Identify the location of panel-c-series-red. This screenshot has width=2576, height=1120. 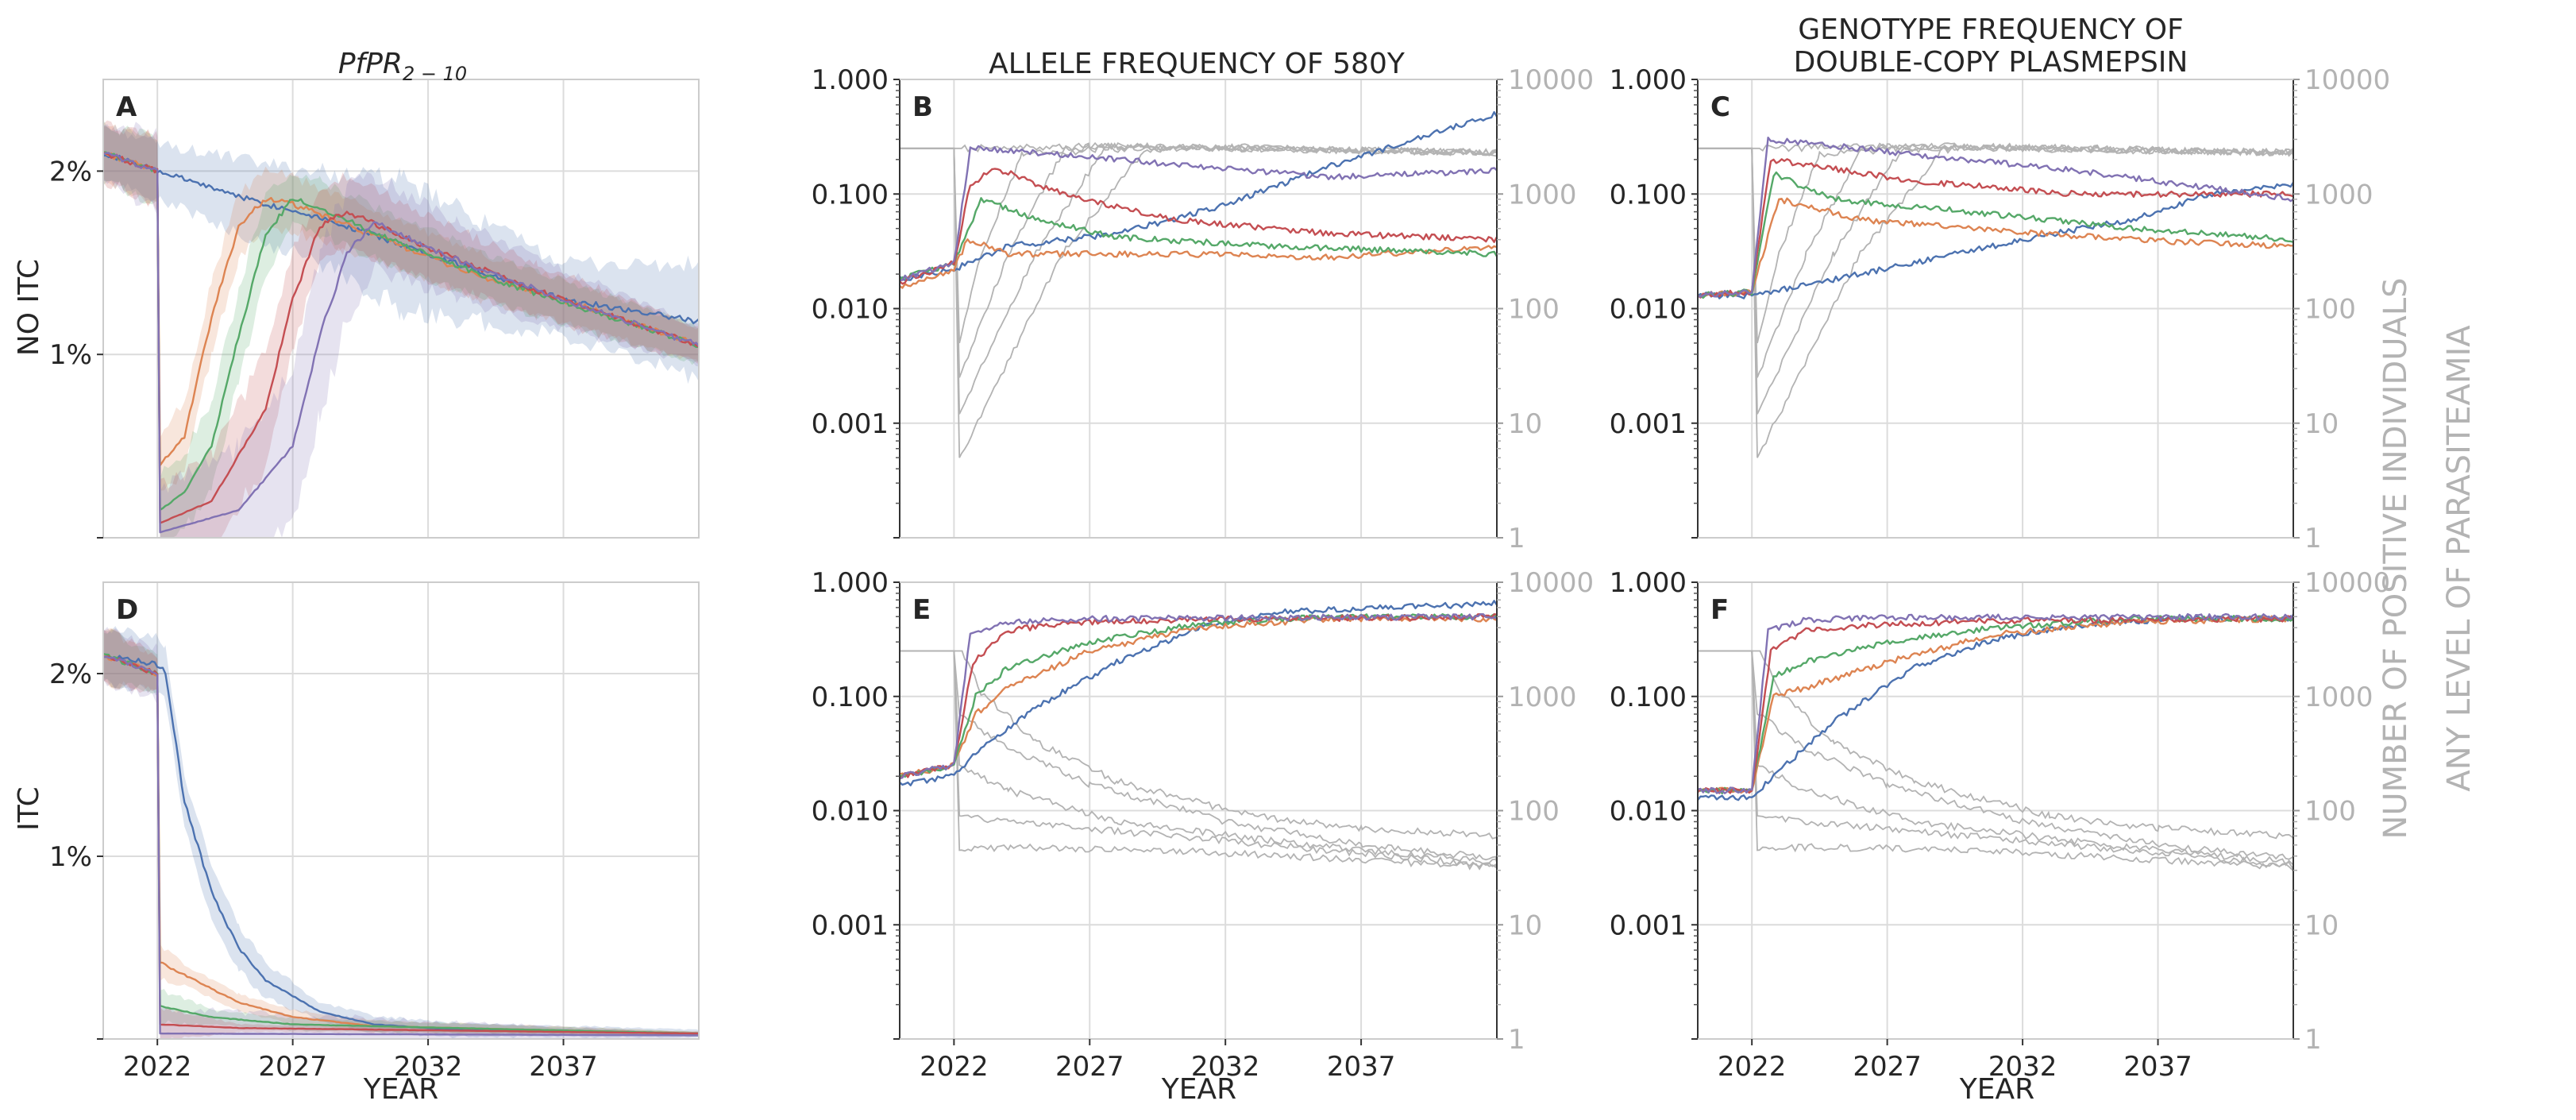
(1995, 228).